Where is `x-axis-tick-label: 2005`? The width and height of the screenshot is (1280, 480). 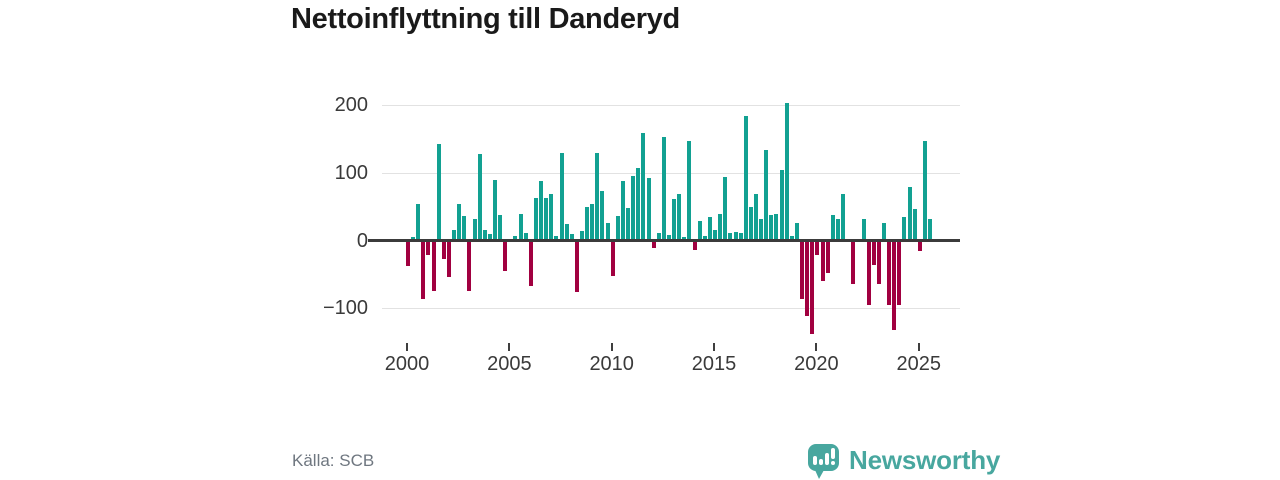
x-axis-tick-label: 2005 is located at coordinates (509, 364).